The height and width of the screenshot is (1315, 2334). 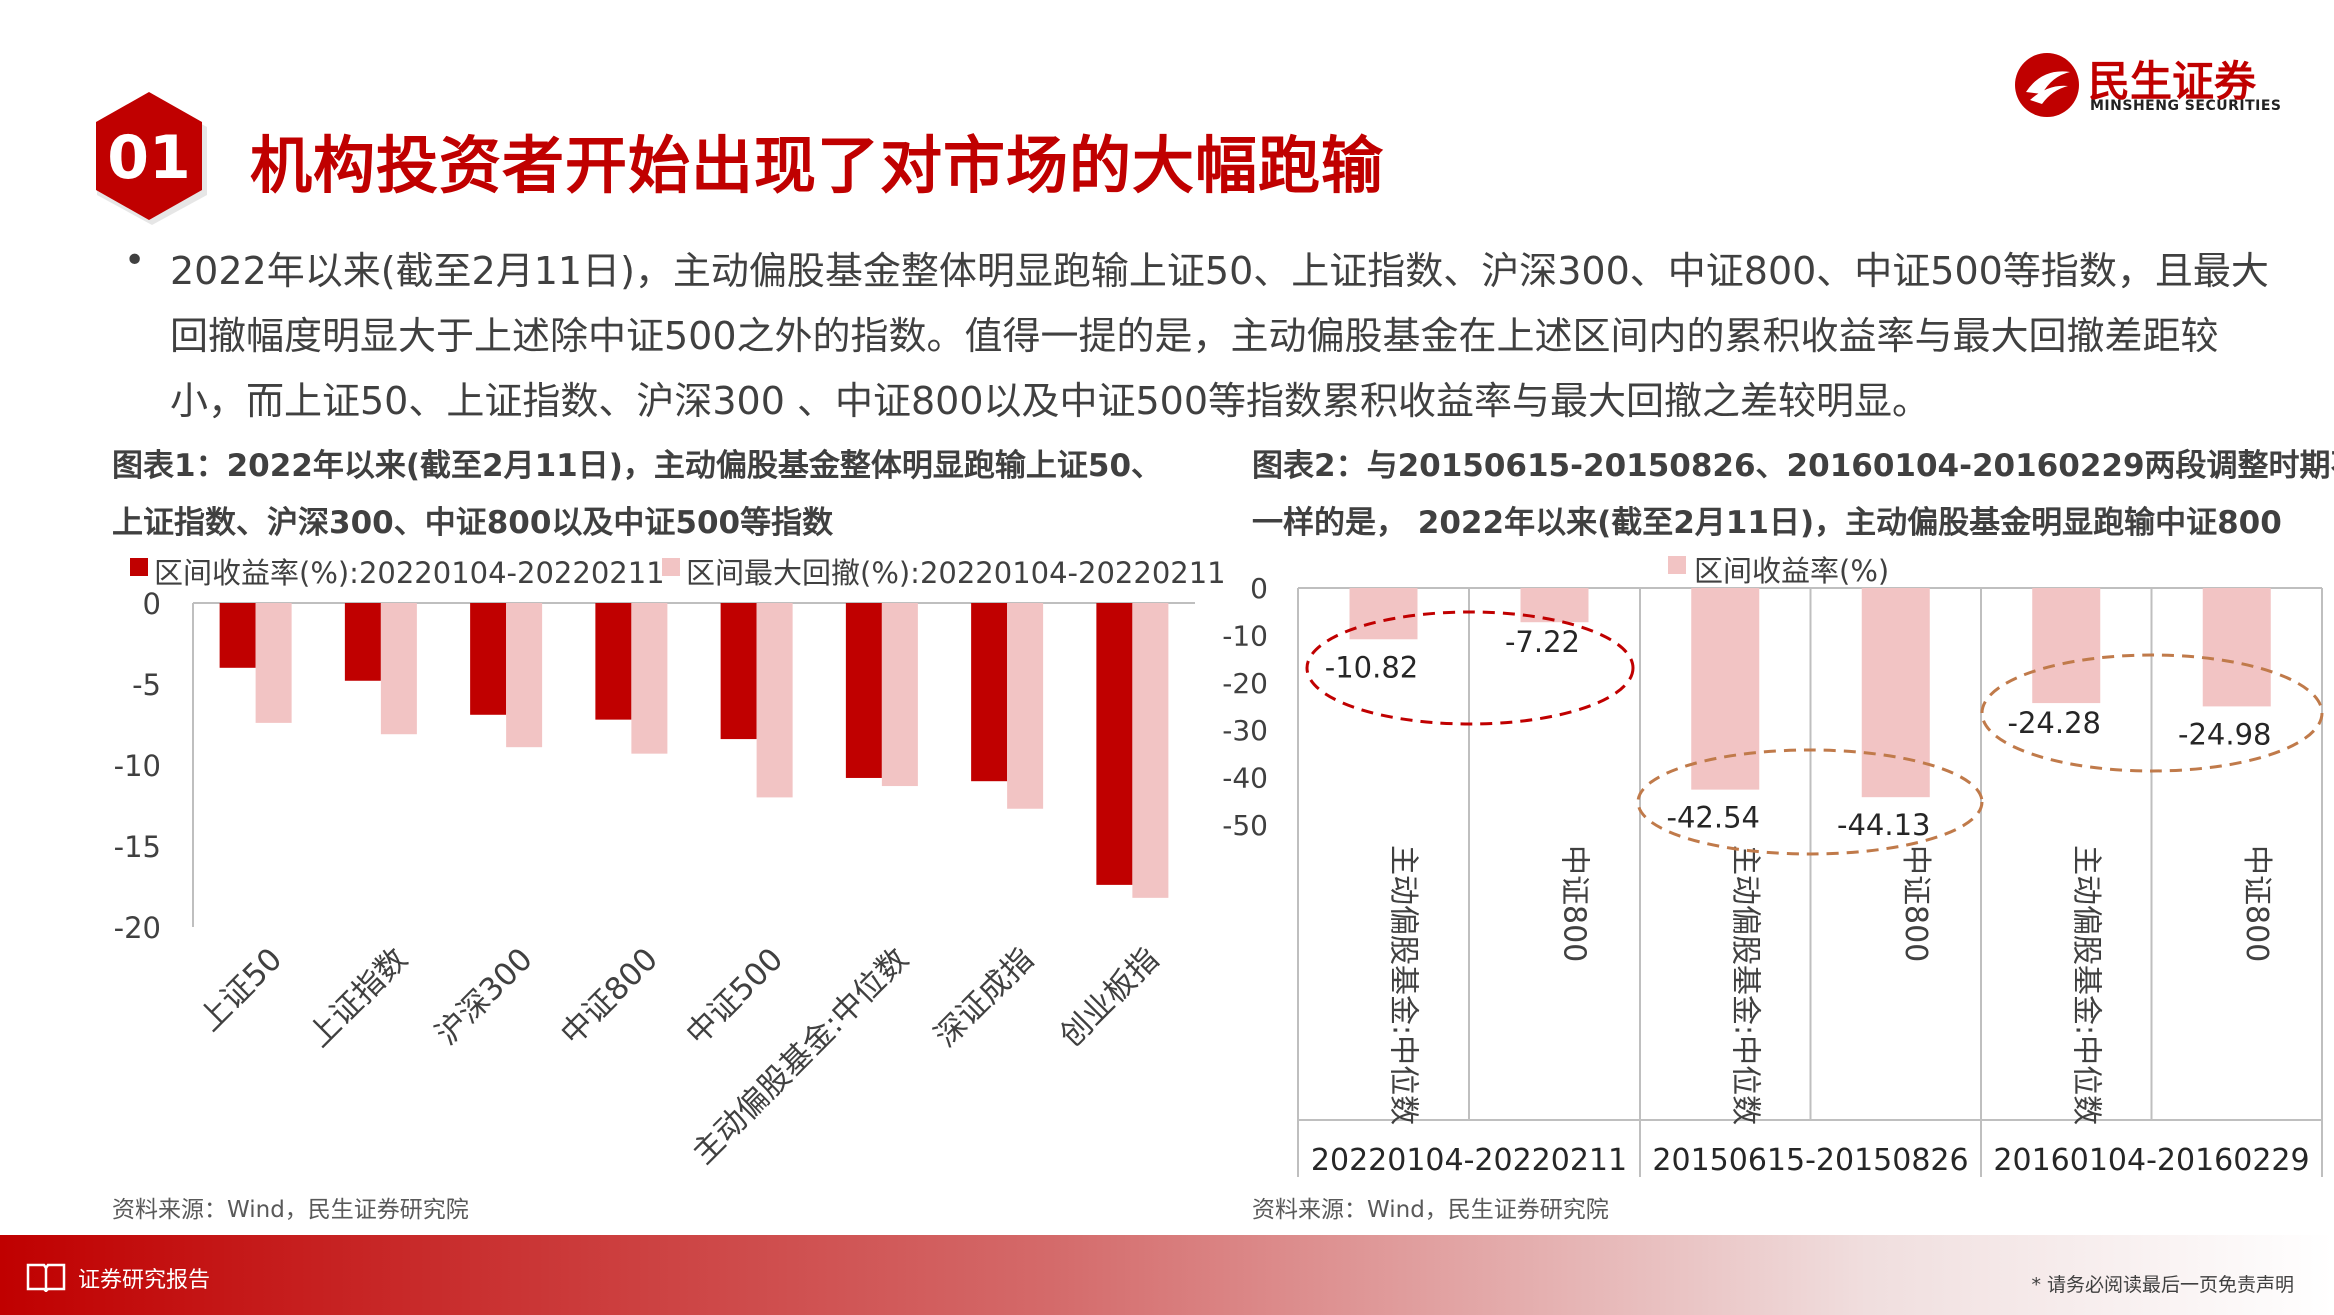 I want to click on group-label: 20160104-20160229, so click(x=2151, y=1160).